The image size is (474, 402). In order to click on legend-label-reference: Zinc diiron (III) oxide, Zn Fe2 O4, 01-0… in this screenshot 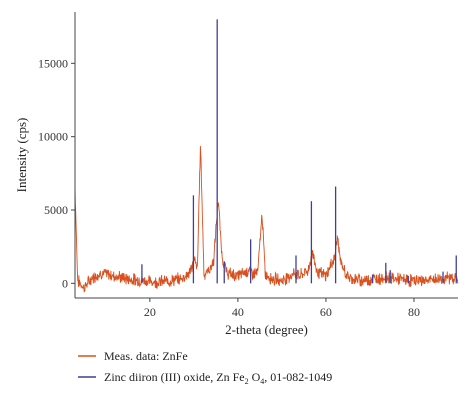, I will do `click(218, 378)`.